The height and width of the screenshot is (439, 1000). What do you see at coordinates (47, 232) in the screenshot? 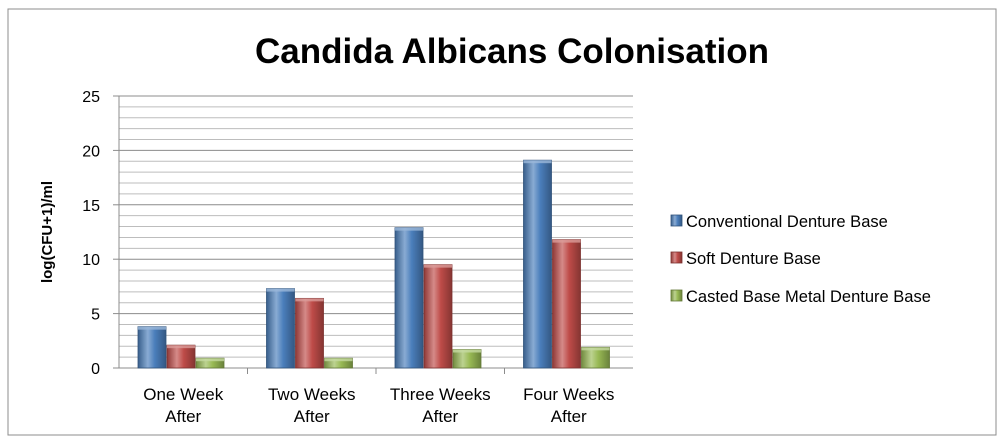
I see `y-axis-label: log(CFU+1)/ml` at bounding box center [47, 232].